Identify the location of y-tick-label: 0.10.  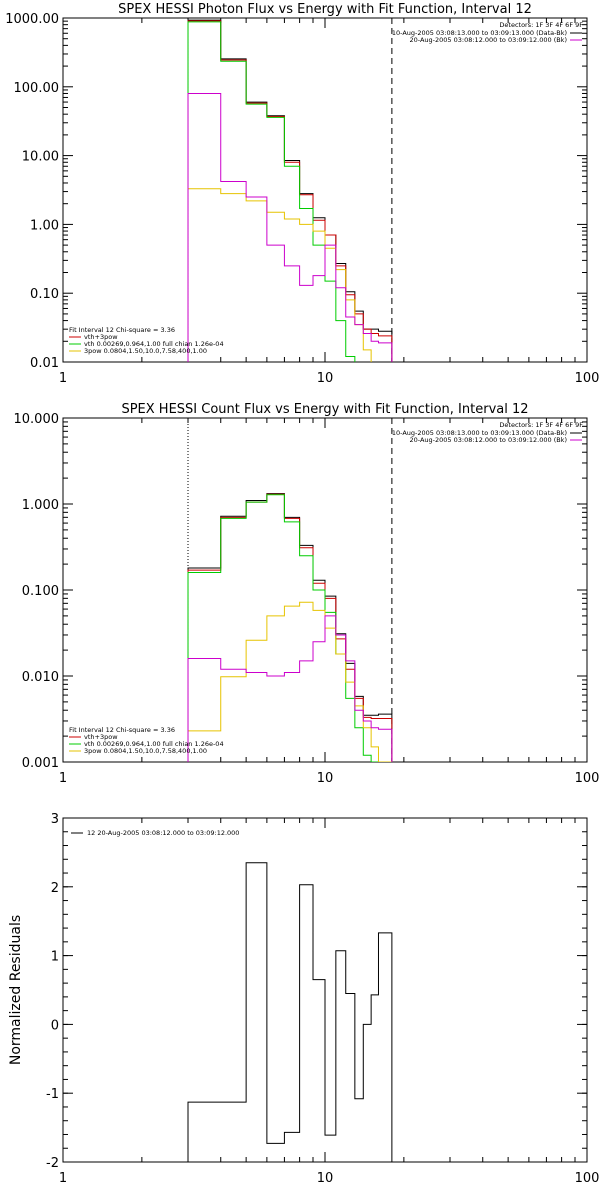
(44, 294).